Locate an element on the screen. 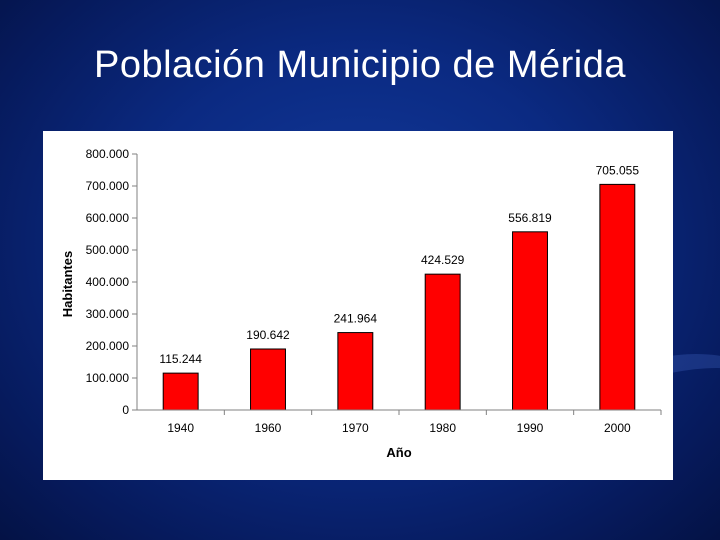 The width and height of the screenshot is (720, 540). bar-1970 is located at coordinates (355, 371).